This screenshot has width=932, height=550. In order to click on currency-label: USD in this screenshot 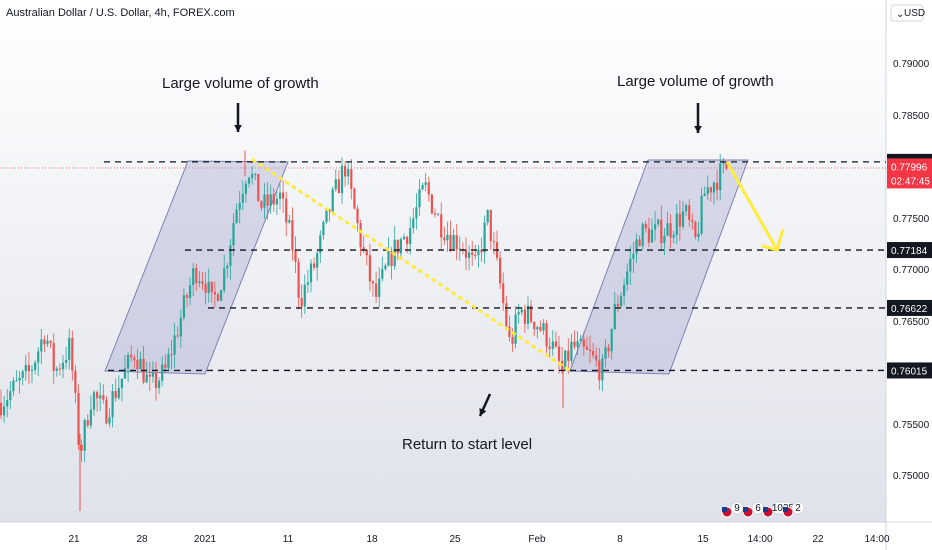, I will do `click(914, 13)`.